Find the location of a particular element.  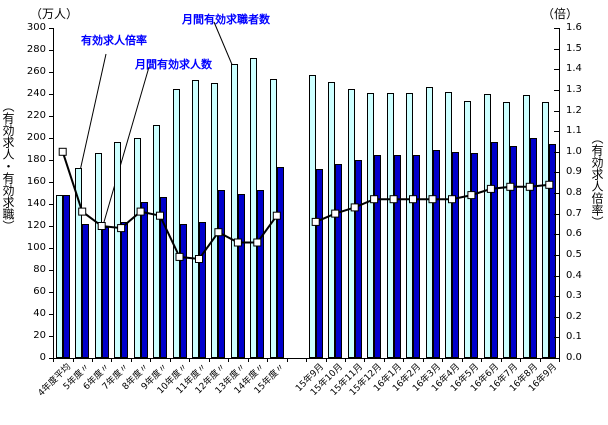

right-axis-tick-label: 1.4 is located at coordinates (574, 69).